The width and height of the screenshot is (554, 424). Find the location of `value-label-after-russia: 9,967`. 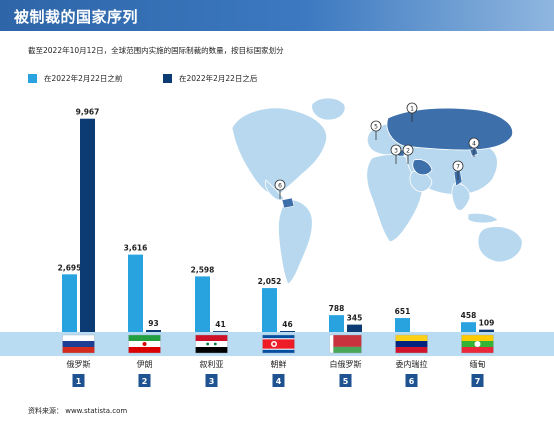

value-label-after-russia: 9,967 is located at coordinates (88, 112).